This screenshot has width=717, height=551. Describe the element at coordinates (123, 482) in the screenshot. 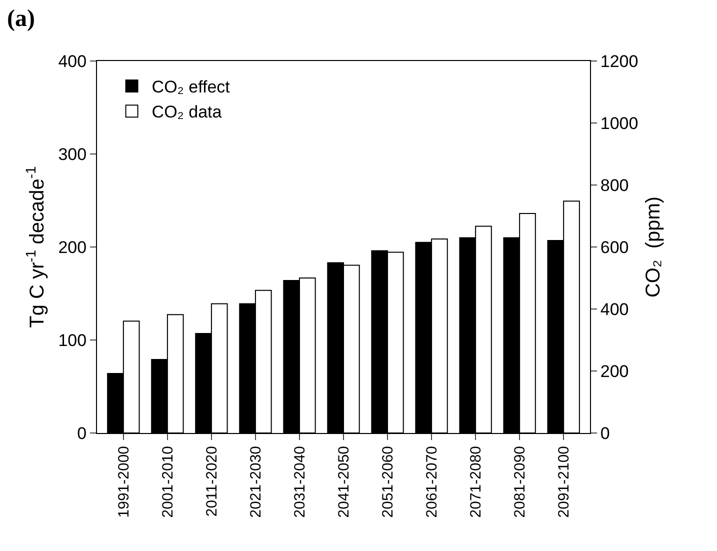

I see `x-tick-label: 1991-2000` at that location.